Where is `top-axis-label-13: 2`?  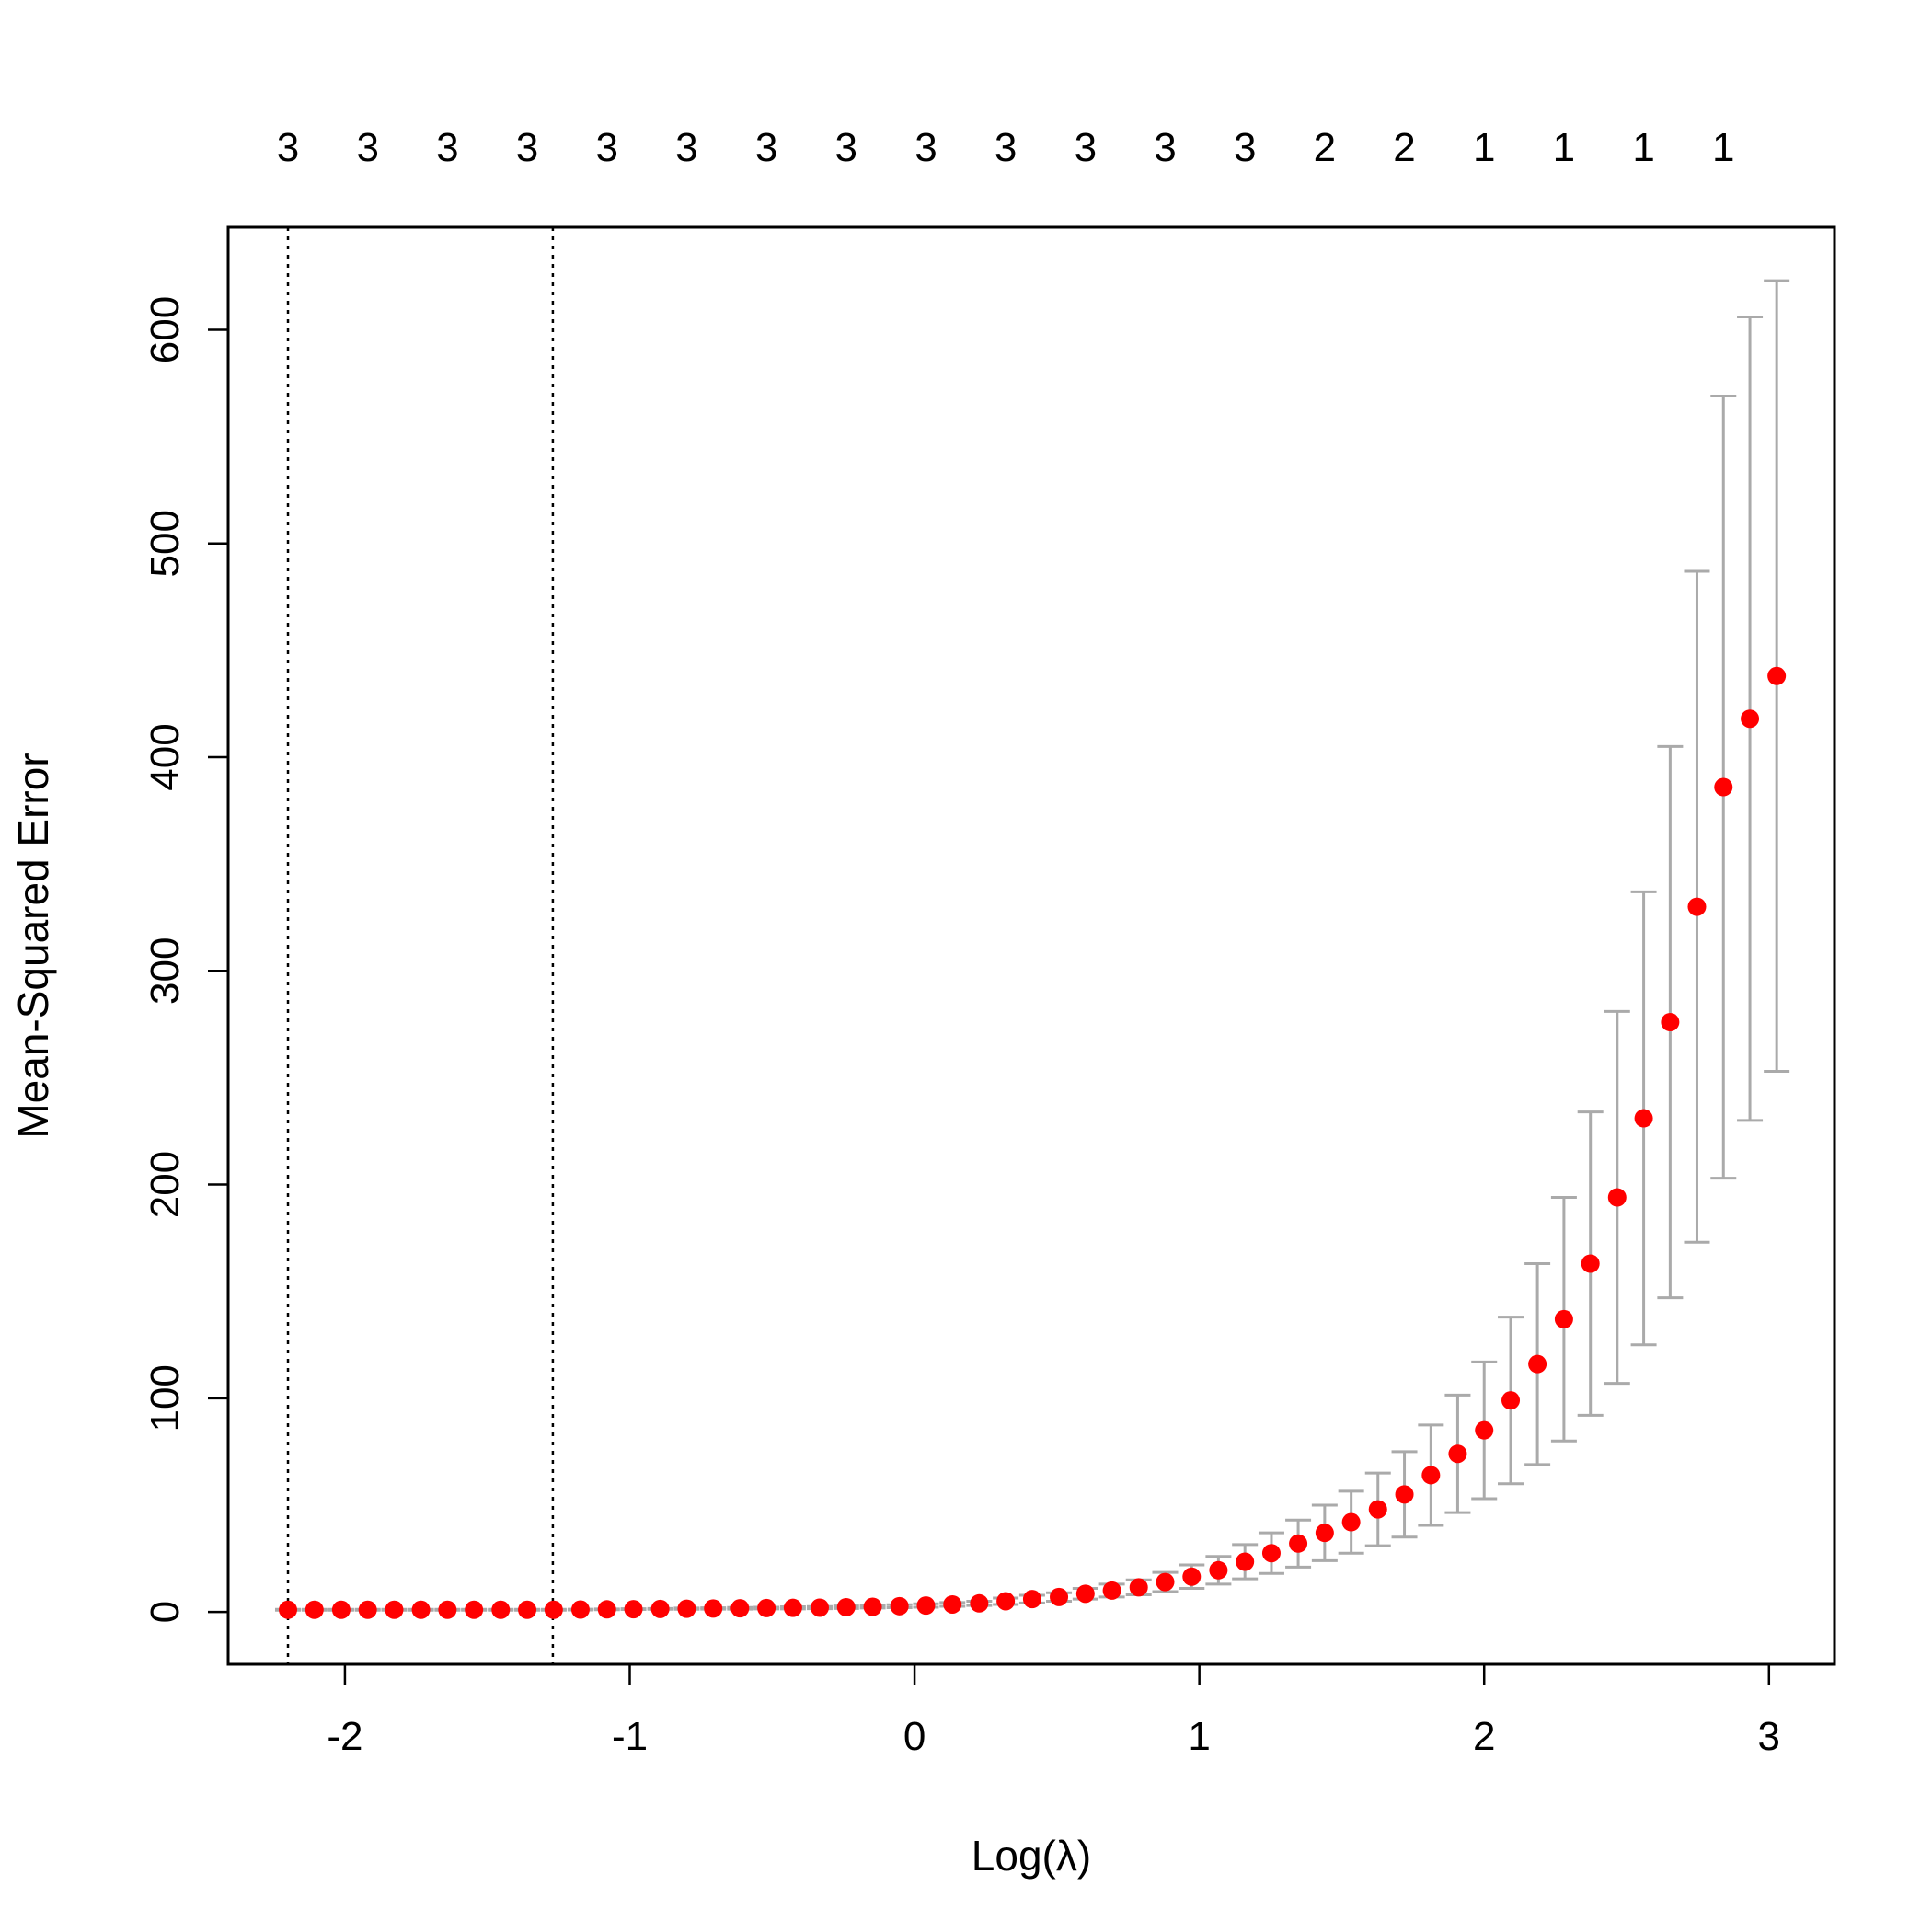
top-axis-label-13: 2 is located at coordinates (1325, 147).